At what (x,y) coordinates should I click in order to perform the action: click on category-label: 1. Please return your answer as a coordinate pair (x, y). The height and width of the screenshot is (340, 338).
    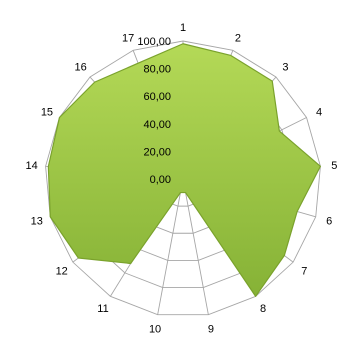
    Looking at the image, I should click on (183, 28).